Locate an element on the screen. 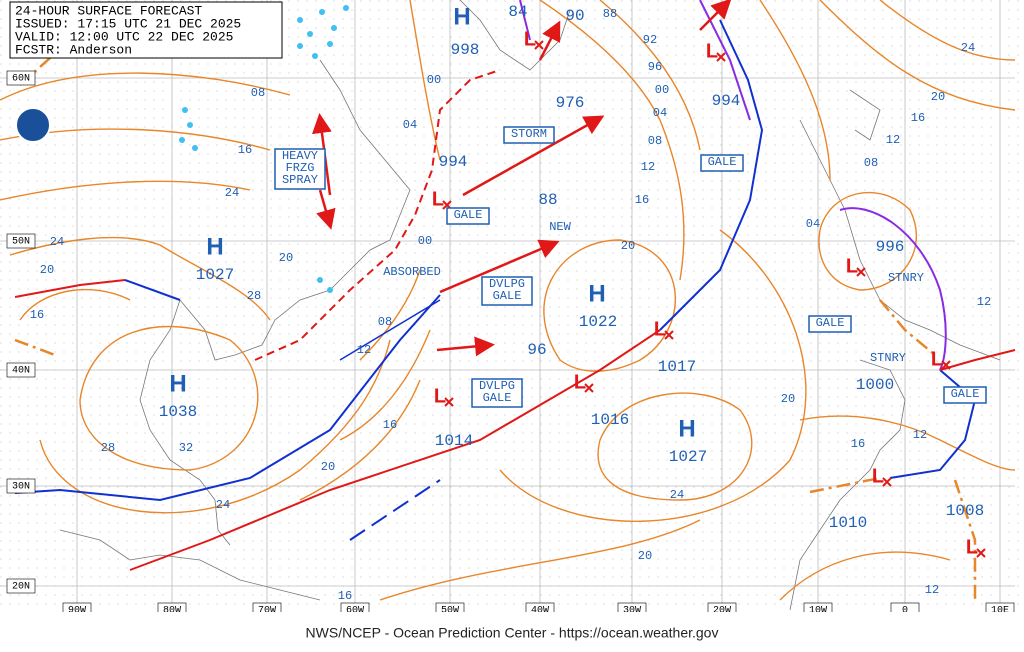 The width and height of the screenshot is (1024, 652). isobar-label: 32 is located at coordinates (186, 448).